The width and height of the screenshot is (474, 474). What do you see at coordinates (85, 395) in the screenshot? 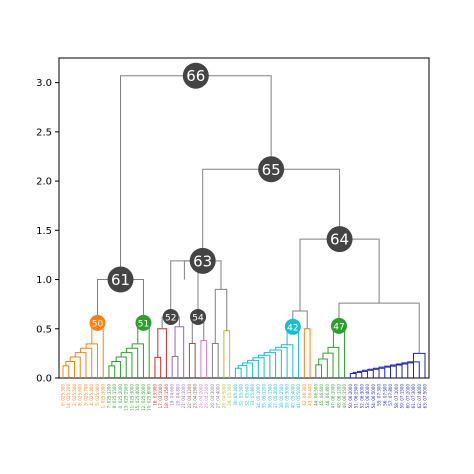
I see `leaf-label: 3: 025:700` at bounding box center [85, 395].